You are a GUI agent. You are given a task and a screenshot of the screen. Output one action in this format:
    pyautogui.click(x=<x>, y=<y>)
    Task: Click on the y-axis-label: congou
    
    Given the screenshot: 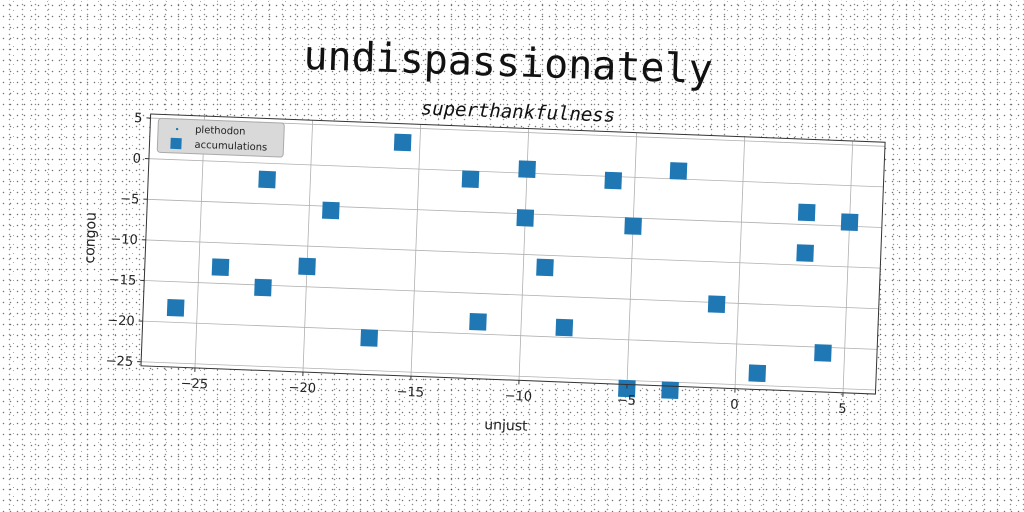 What is the action you would take?
    pyautogui.click(x=91, y=238)
    